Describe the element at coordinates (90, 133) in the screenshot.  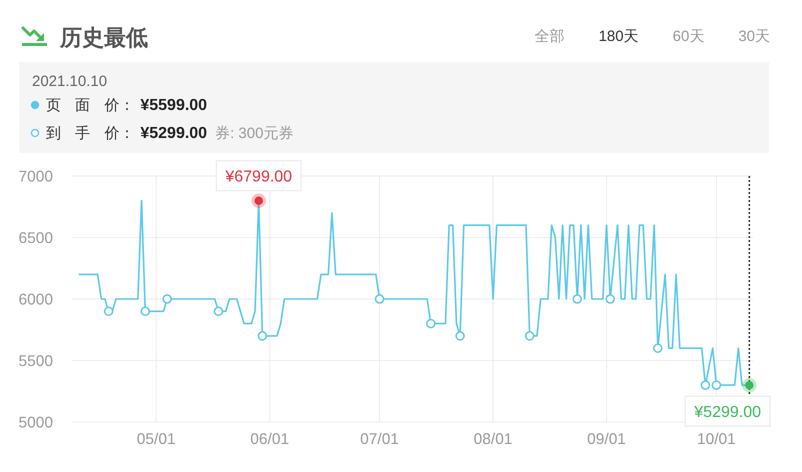
I see `tooltip-label: 到 手 价：` at that location.